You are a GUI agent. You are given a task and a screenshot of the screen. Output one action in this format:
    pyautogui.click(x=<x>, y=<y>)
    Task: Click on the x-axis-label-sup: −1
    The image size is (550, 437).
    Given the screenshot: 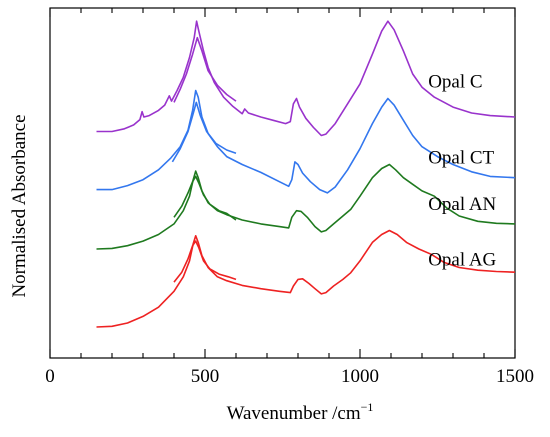 What is the action you would take?
    pyautogui.click(x=367, y=407)
    